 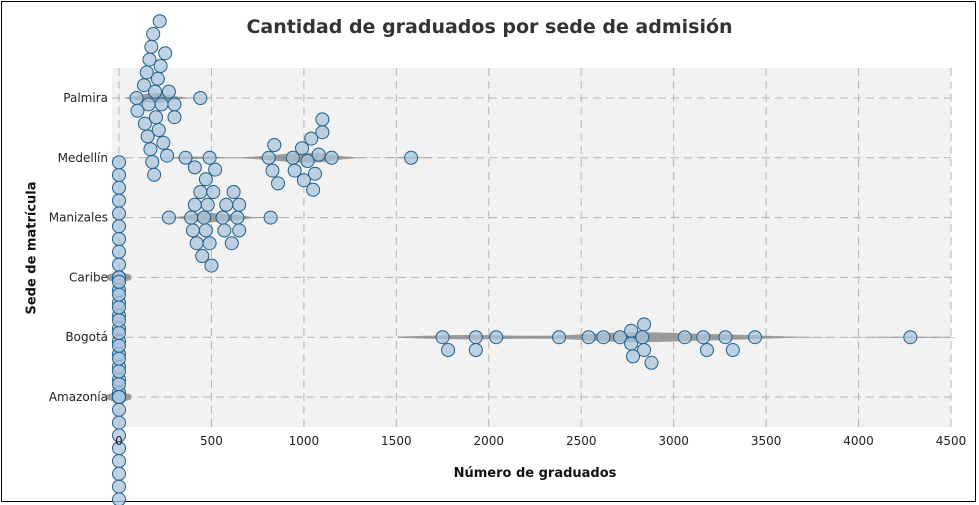 What do you see at coordinates (211, 441) in the screenshot?
I see `x-tick-label: 500` at bounding box center [211, 441].